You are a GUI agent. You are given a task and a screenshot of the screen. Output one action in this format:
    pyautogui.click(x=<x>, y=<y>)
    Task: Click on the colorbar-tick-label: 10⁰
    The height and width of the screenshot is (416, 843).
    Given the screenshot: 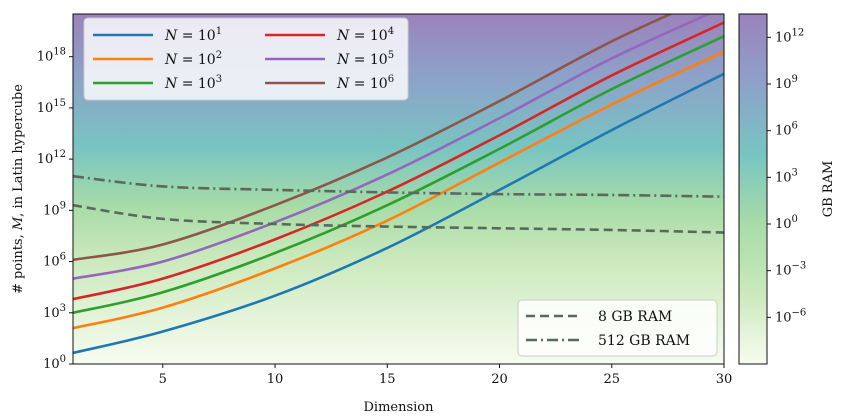 What is the action you would take?
    pyautogui.click(x=786, y=223)
    